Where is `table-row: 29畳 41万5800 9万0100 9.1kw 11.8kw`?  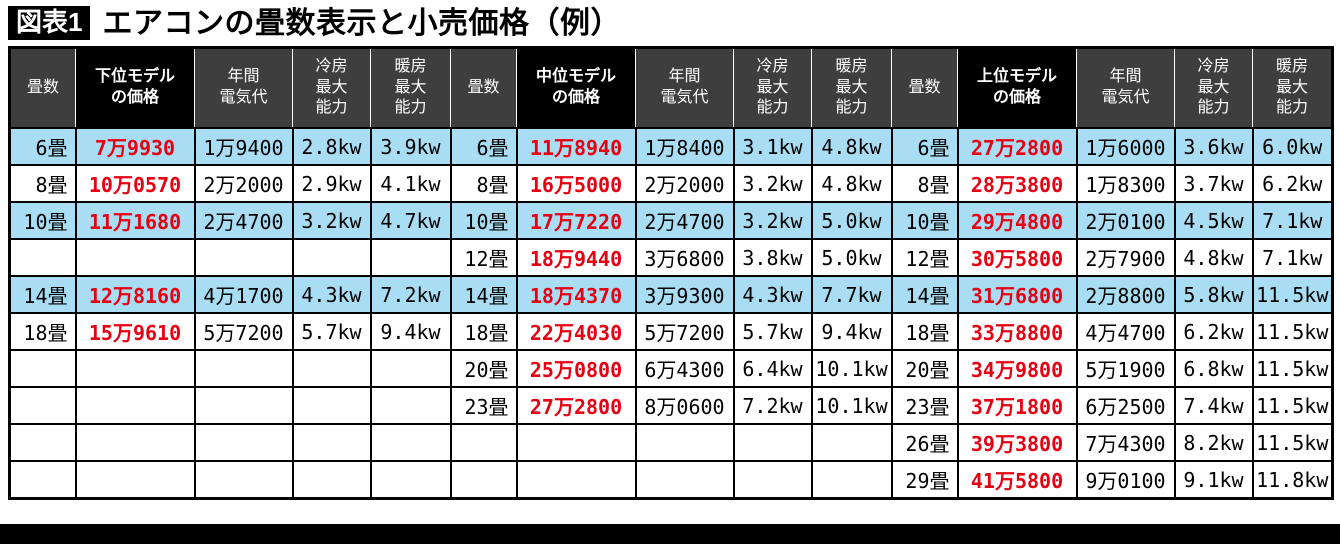
table-row: 29畳 41万5800 9万0100 9.1kw 11.8kw is located at coordinates (671, 480).